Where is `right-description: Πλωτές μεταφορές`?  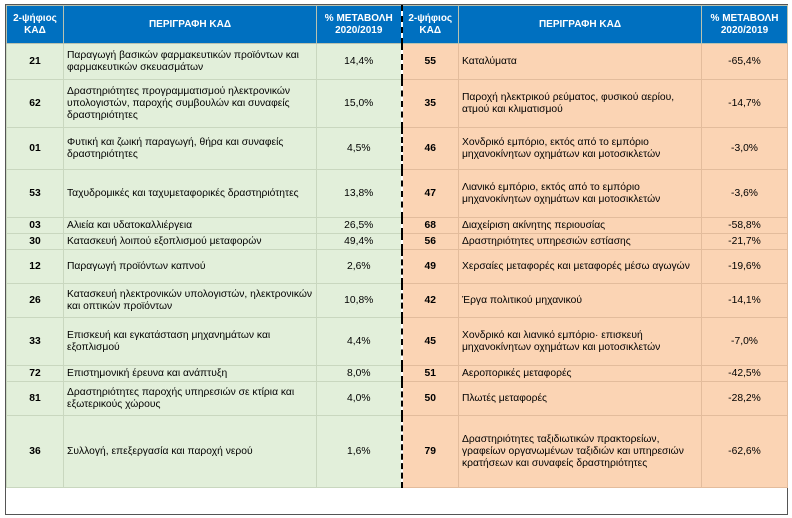
right-description: Πλωτές μεταφορές is located at coordinates (580, 398).